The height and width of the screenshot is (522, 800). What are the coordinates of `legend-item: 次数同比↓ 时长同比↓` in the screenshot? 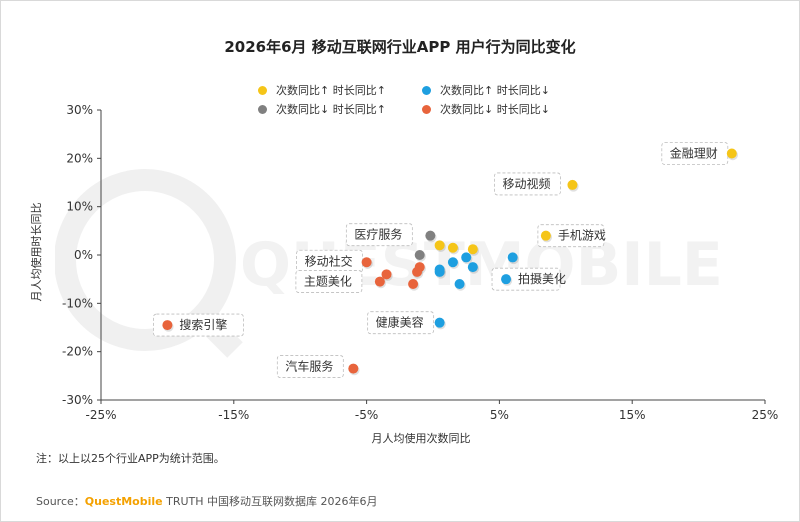 It's located at (486, 109).